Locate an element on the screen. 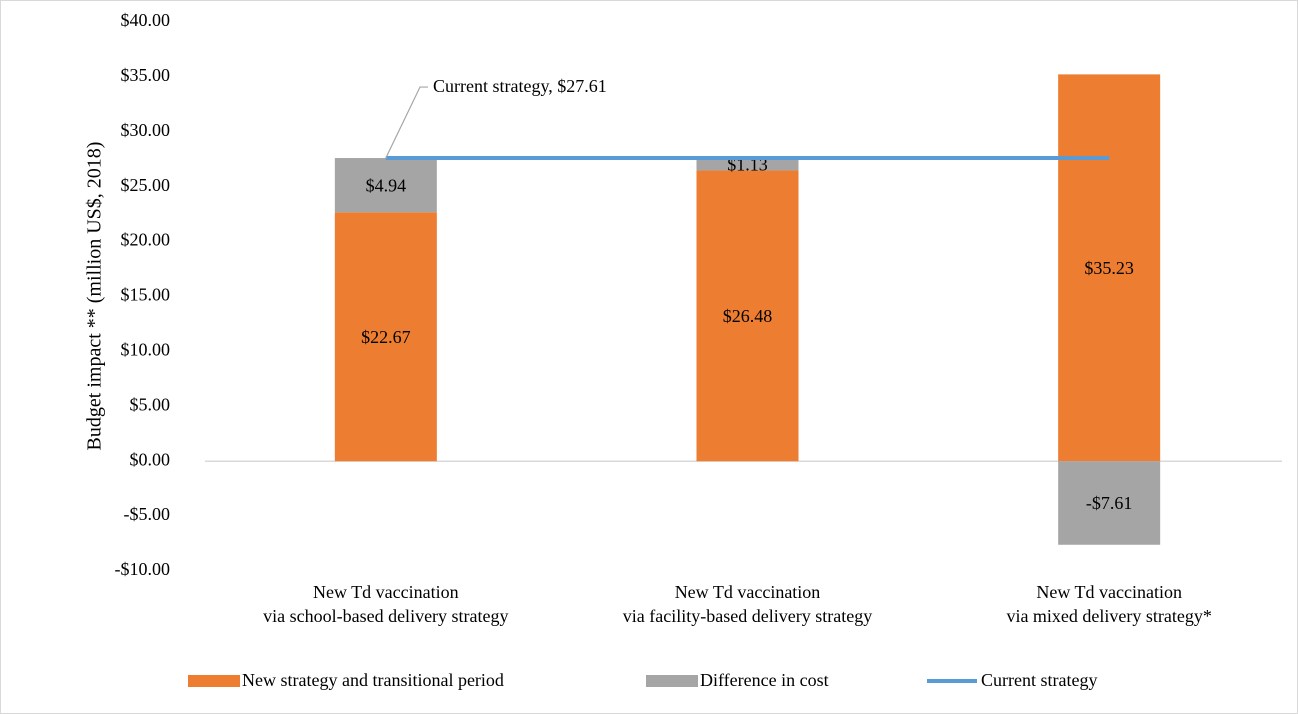  x-tick-label: via school-based delivery strategy is located at coordinates (385, 616).